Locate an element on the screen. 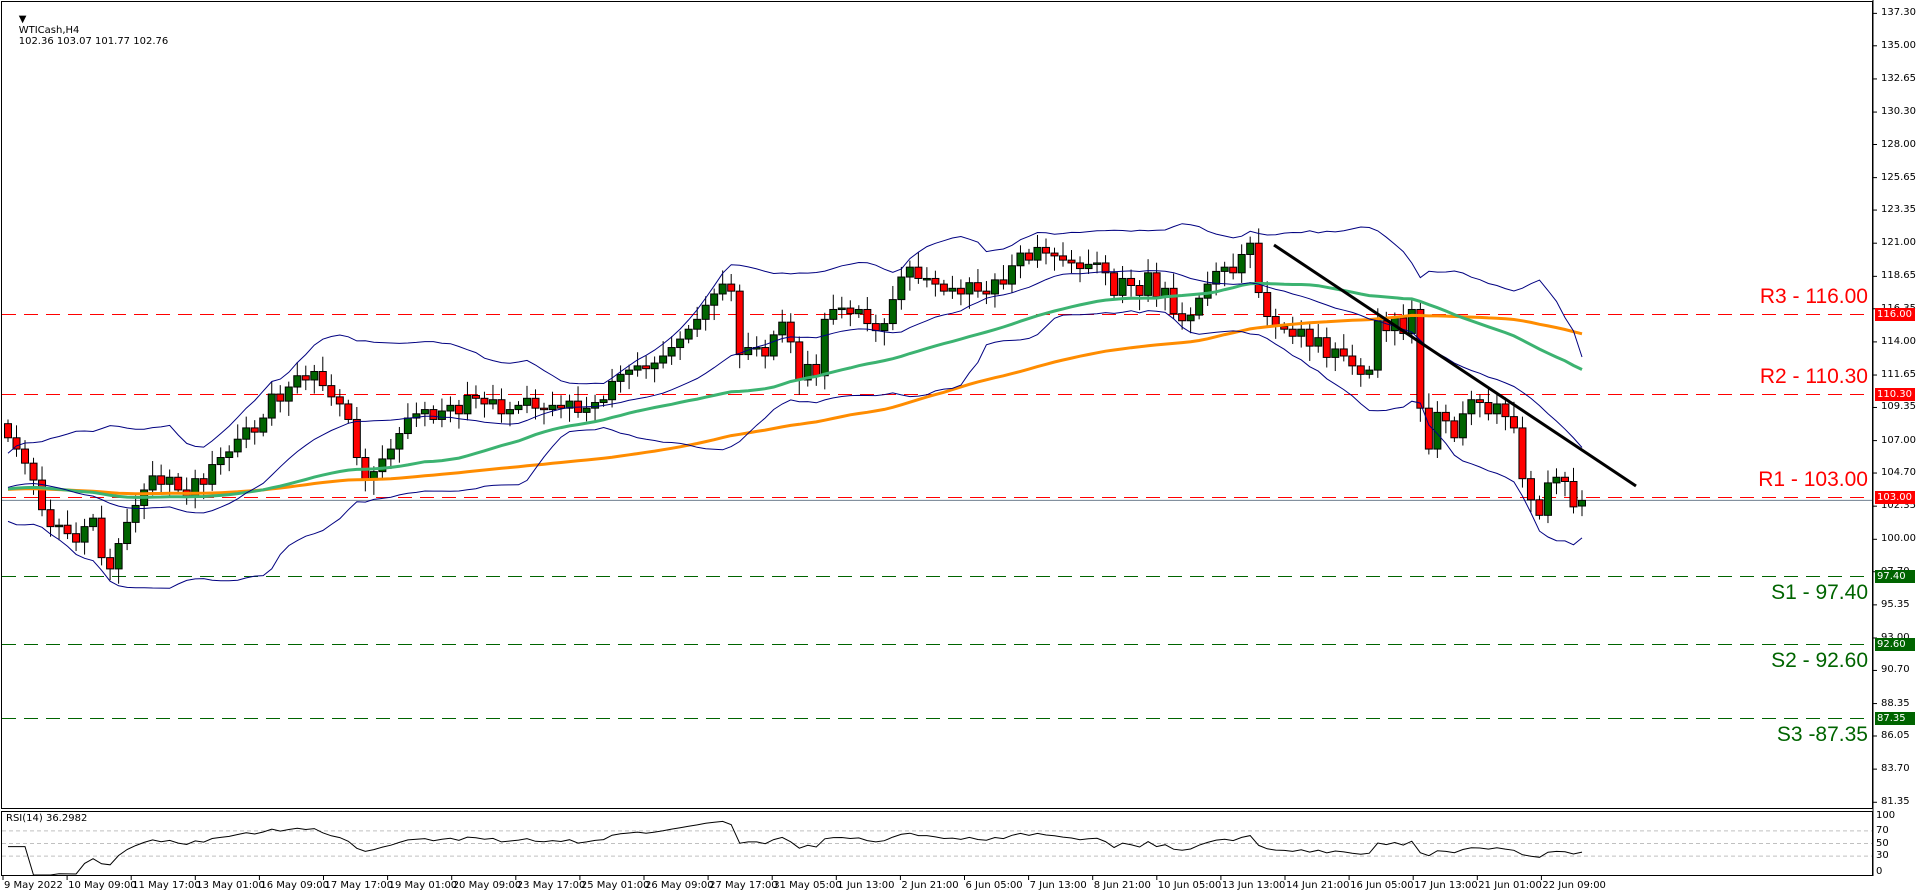 This screenshot has height=896, width=1916. symbol-label: WTICash,H4 is located at coordinates (49, 30).